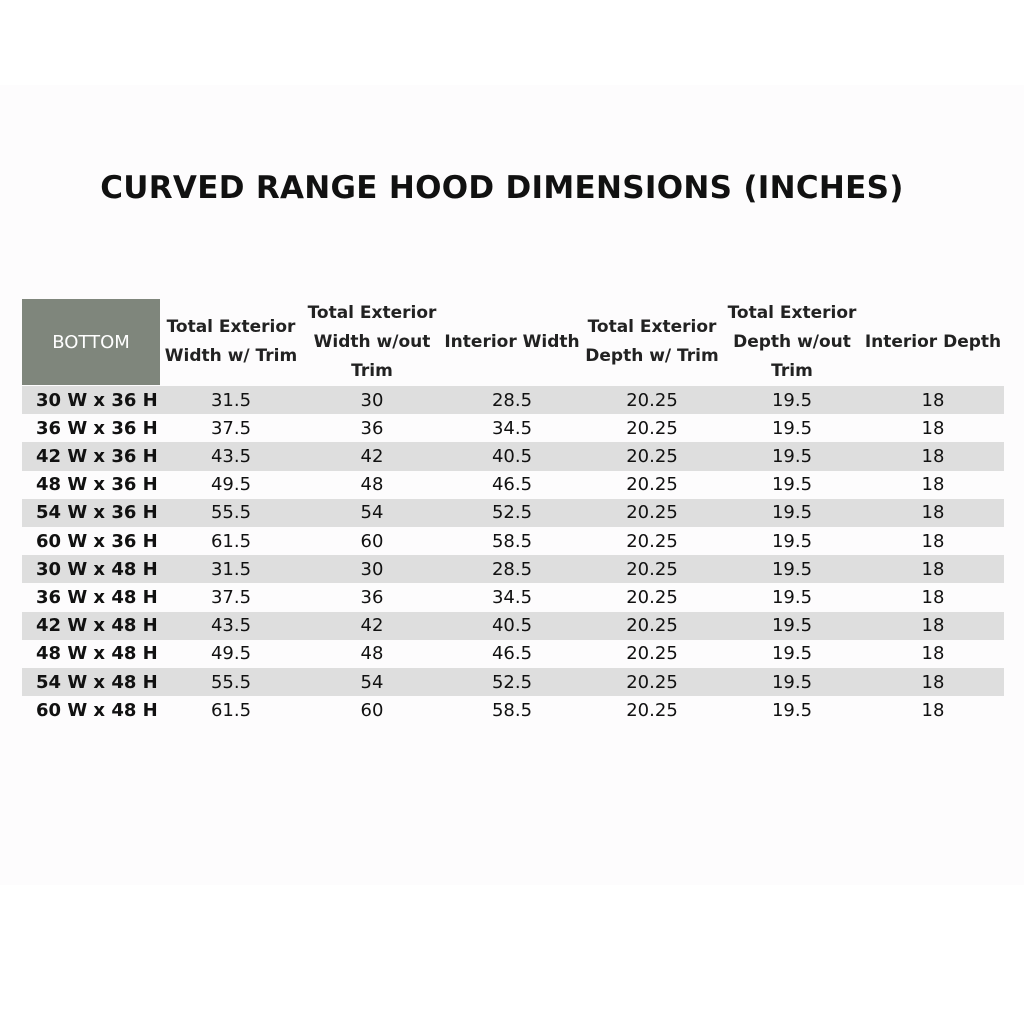 The height and width of the screenshot is (1024, 1024). Describe the element at coordinates (502, 188) in the screenshot. I see `title: CURVED RANGE HOOD DIMENSIONS (INCHES)` at that location.